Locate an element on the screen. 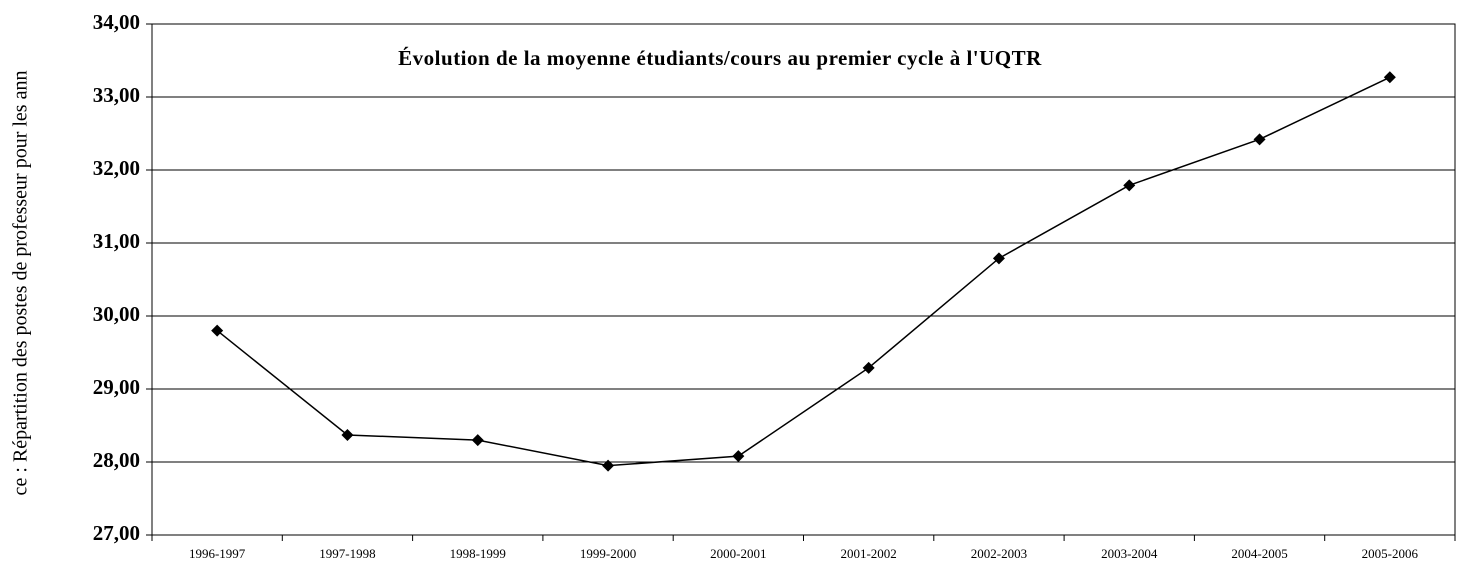 The height and width of the screenshot is (567, 1463). x-tick-label: 2001-2002 is located at coordinates (868, 553).